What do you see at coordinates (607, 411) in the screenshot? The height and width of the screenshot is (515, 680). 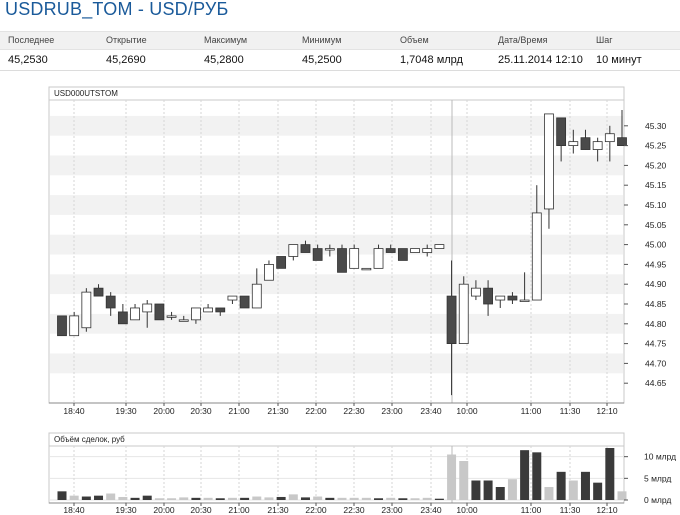 I see `price-x-tick-label: 12:10` at bounding box center [607, 411].